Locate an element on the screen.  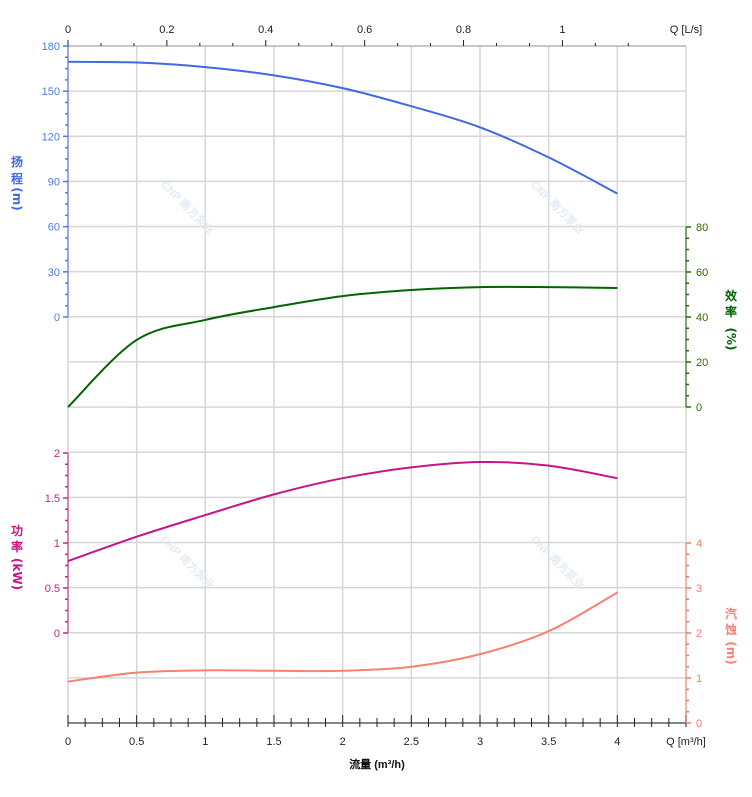
power-tick-label: 1.5 is located at coordinates (52, 499).